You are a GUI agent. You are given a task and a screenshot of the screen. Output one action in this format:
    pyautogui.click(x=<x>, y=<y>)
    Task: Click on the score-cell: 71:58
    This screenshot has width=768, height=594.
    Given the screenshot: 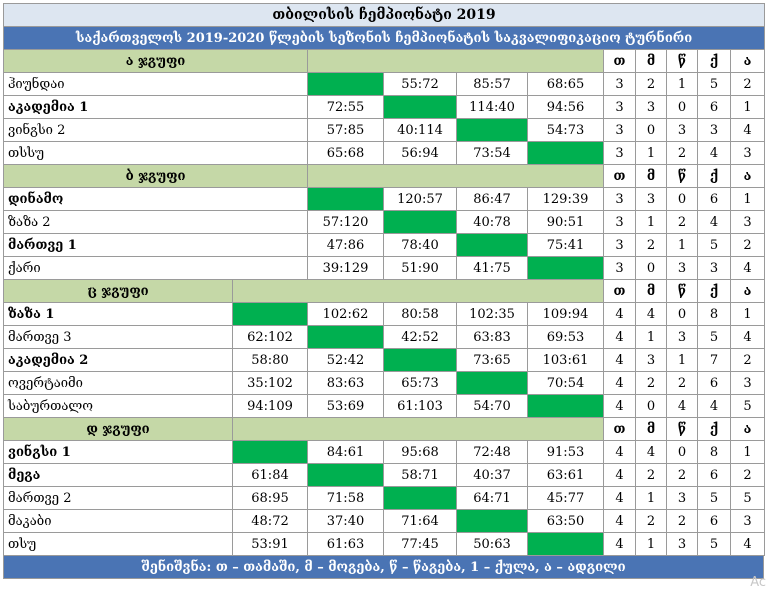 What is the action you would take?
    pyautogui.click(x=345, y=498)
    